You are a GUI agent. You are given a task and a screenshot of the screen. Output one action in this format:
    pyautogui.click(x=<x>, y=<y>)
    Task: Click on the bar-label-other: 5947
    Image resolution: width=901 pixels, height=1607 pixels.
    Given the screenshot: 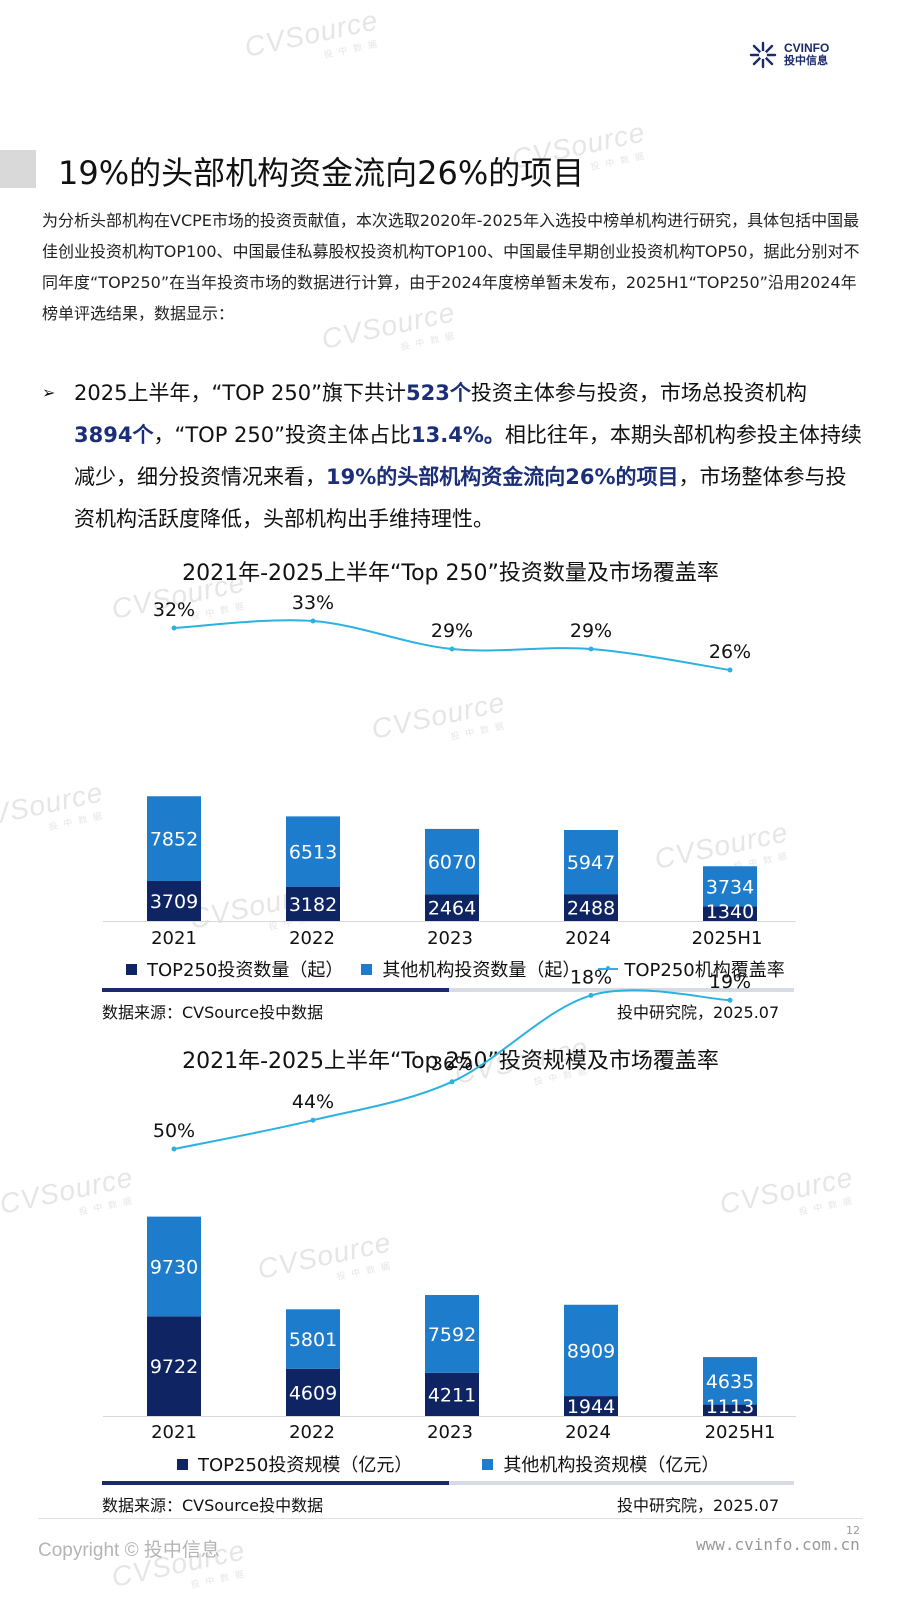 What is the action you would take?
    pyautogui.click(x=591, y=863)
    